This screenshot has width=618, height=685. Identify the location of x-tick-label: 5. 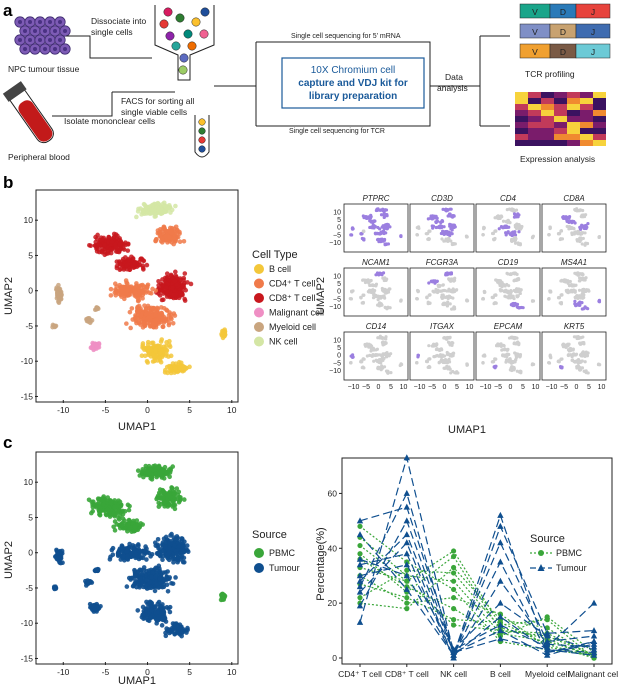
(189, 672).